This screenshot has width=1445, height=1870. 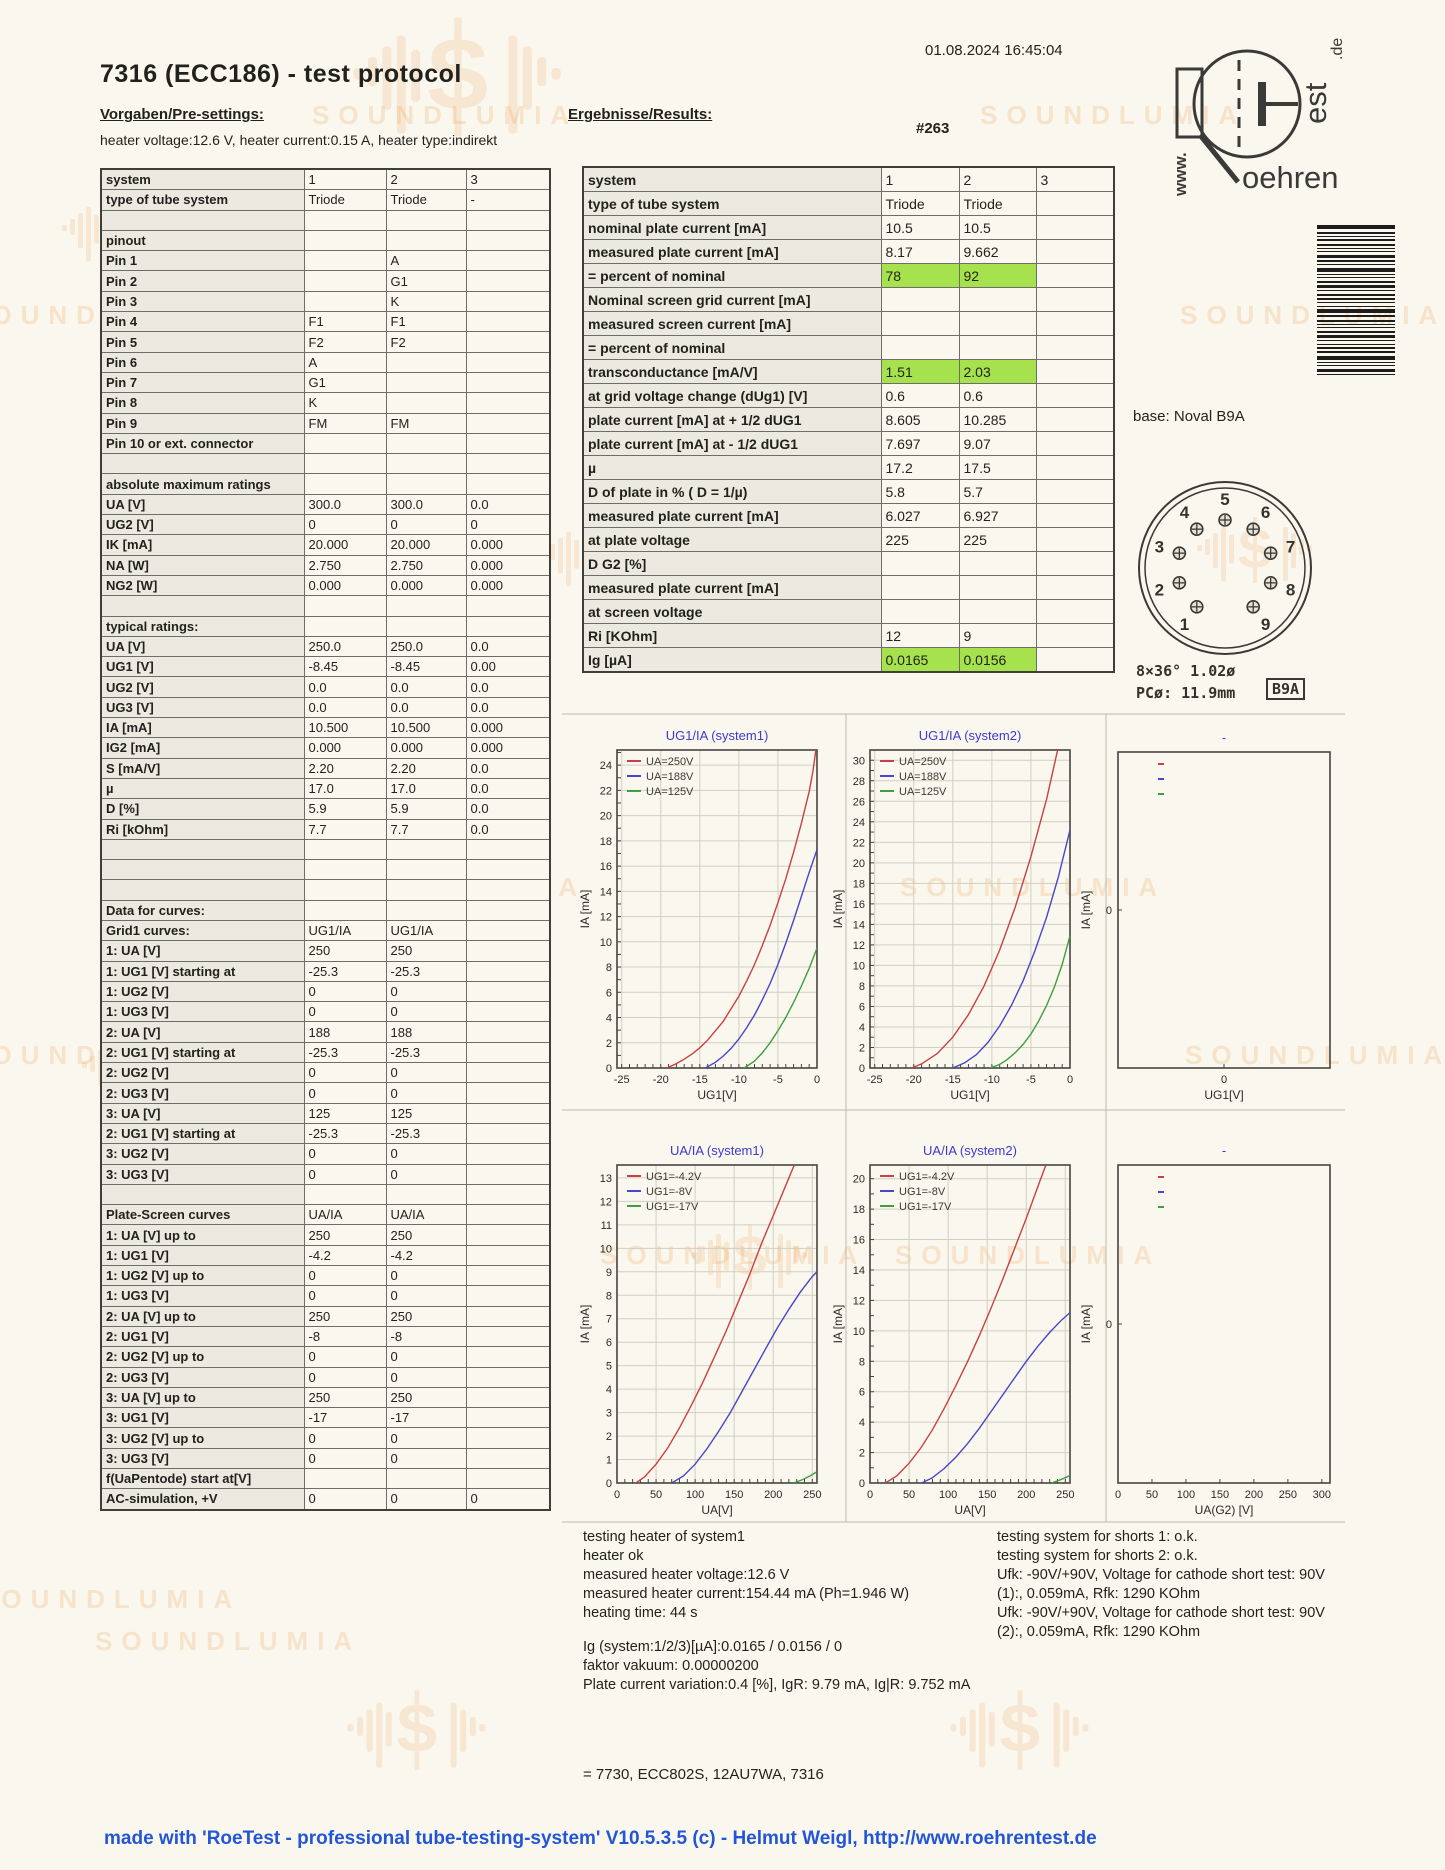 What do you see at coordinates (1189, 103) in the screenshot?
I see `logo-r-stem` at bounding box center [1189, 103].